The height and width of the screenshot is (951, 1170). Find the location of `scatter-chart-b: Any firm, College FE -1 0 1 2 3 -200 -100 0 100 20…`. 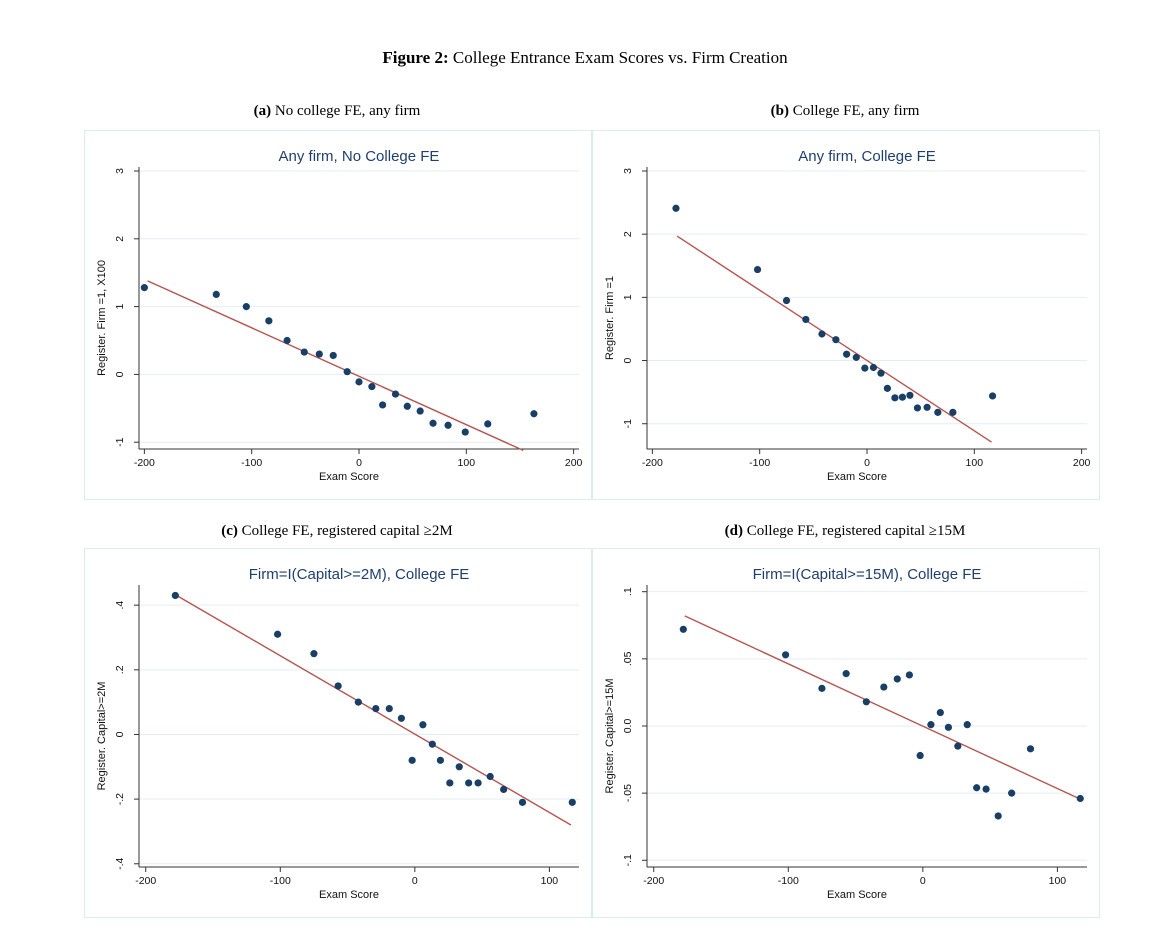

scatter-chart-b: Any firm, College FE -1 0 1 2 3 -200 -100 0 100 20… is located at coordinates (847, 315).